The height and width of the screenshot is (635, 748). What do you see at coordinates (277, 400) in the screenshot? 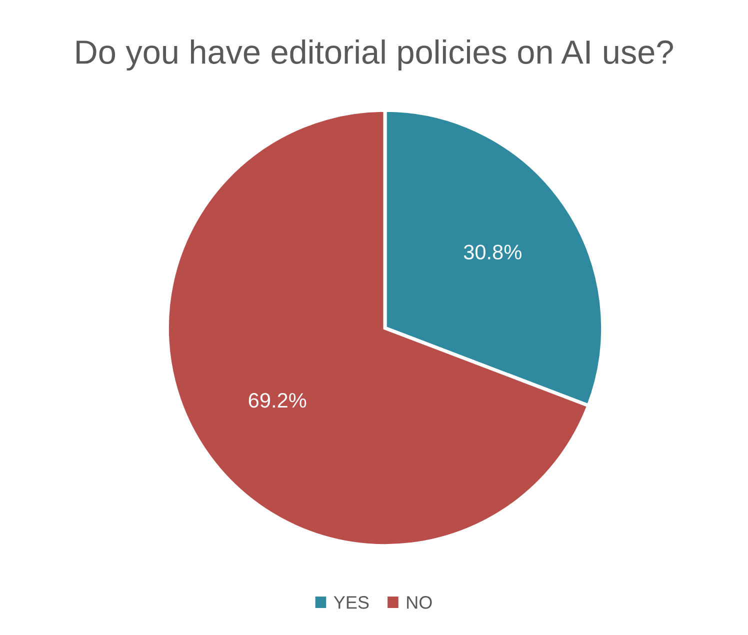
I see `data-label: 69.2%` at bounding box center [277, 400].